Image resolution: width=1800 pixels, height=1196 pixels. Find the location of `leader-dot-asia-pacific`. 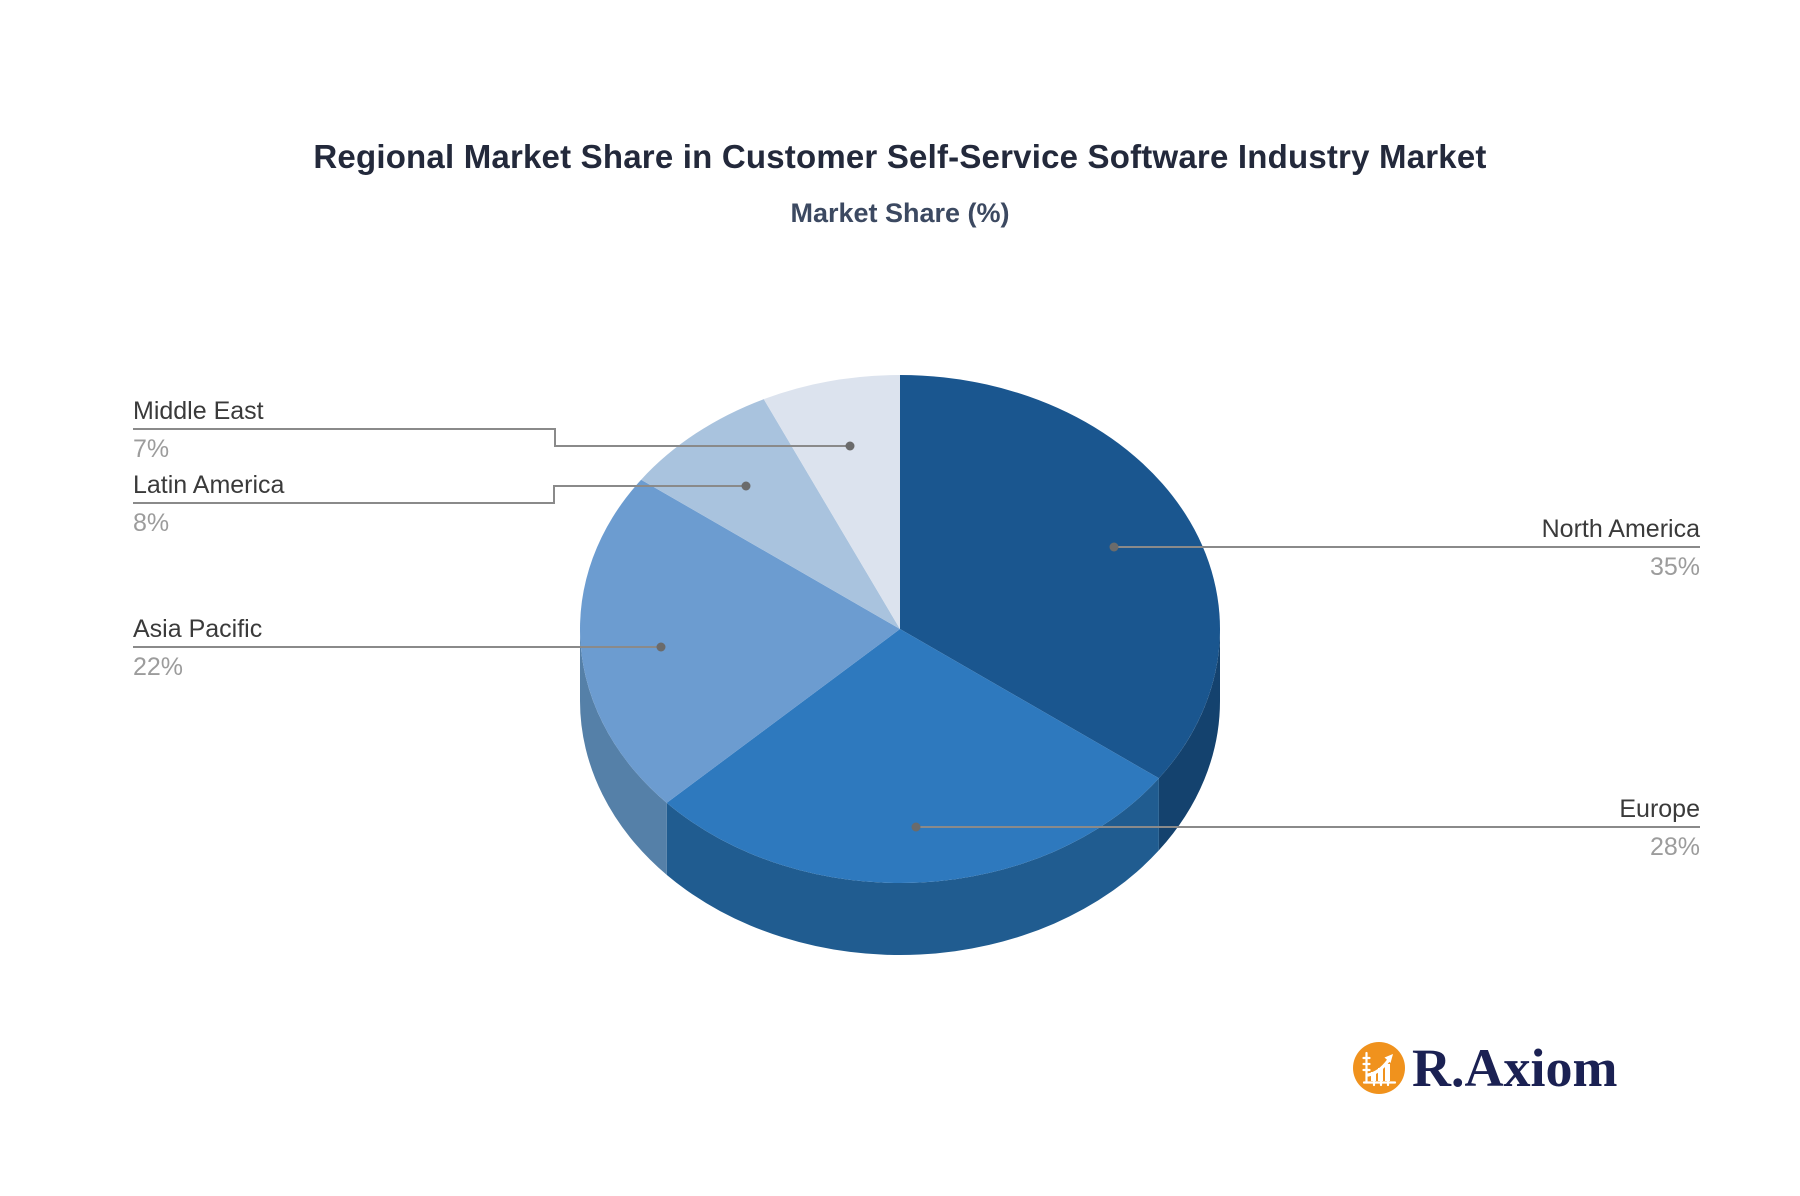

leader-dot-asia-pacific is located at coordinates (661, 647).